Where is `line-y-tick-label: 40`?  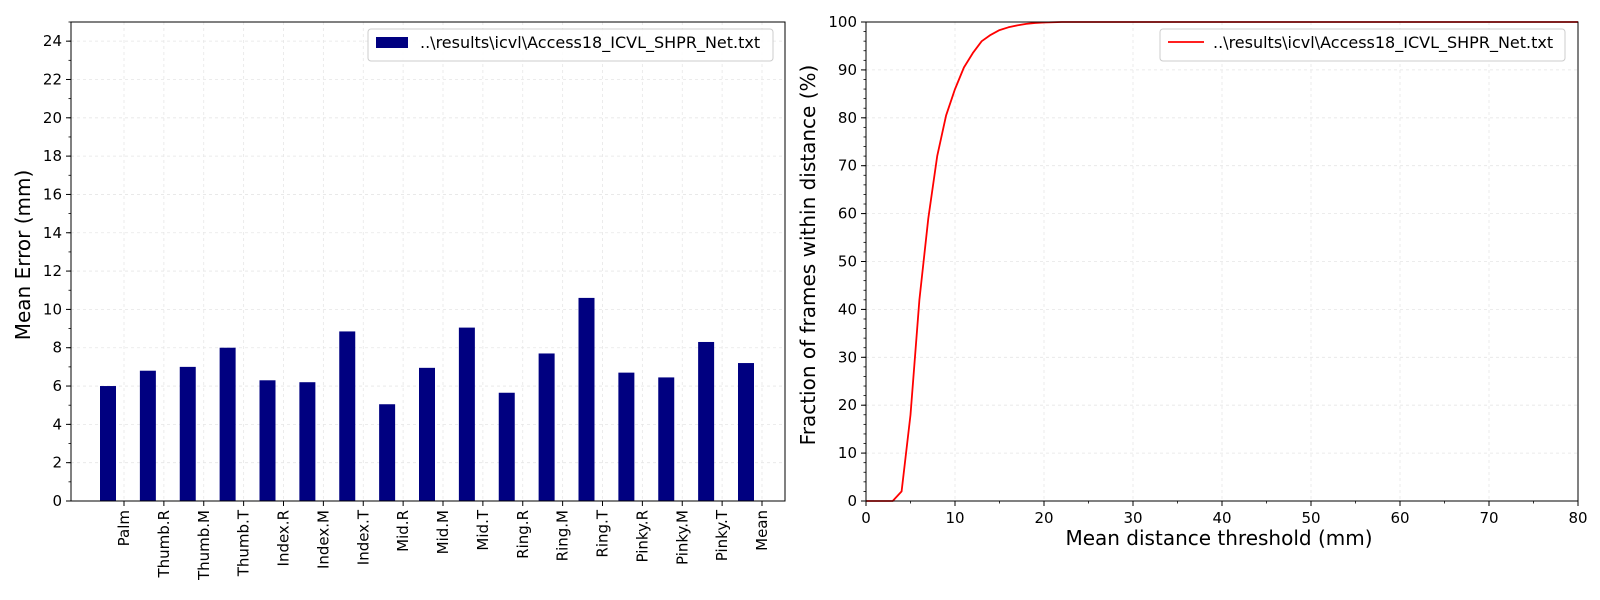
line-y-tick-label: 40 is located at coordinates (847, 309).